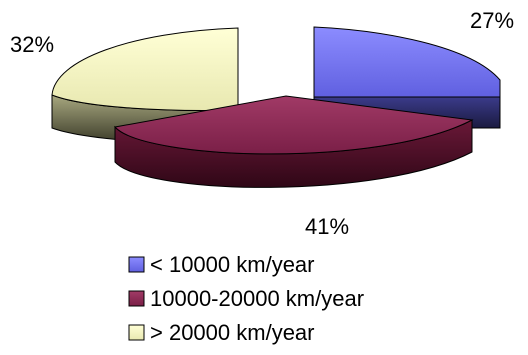  What do you see at coordinates (232, 264) in the screenshot?
I see `legend-label: < 10000 km/year` at bounding box center [232, 264].